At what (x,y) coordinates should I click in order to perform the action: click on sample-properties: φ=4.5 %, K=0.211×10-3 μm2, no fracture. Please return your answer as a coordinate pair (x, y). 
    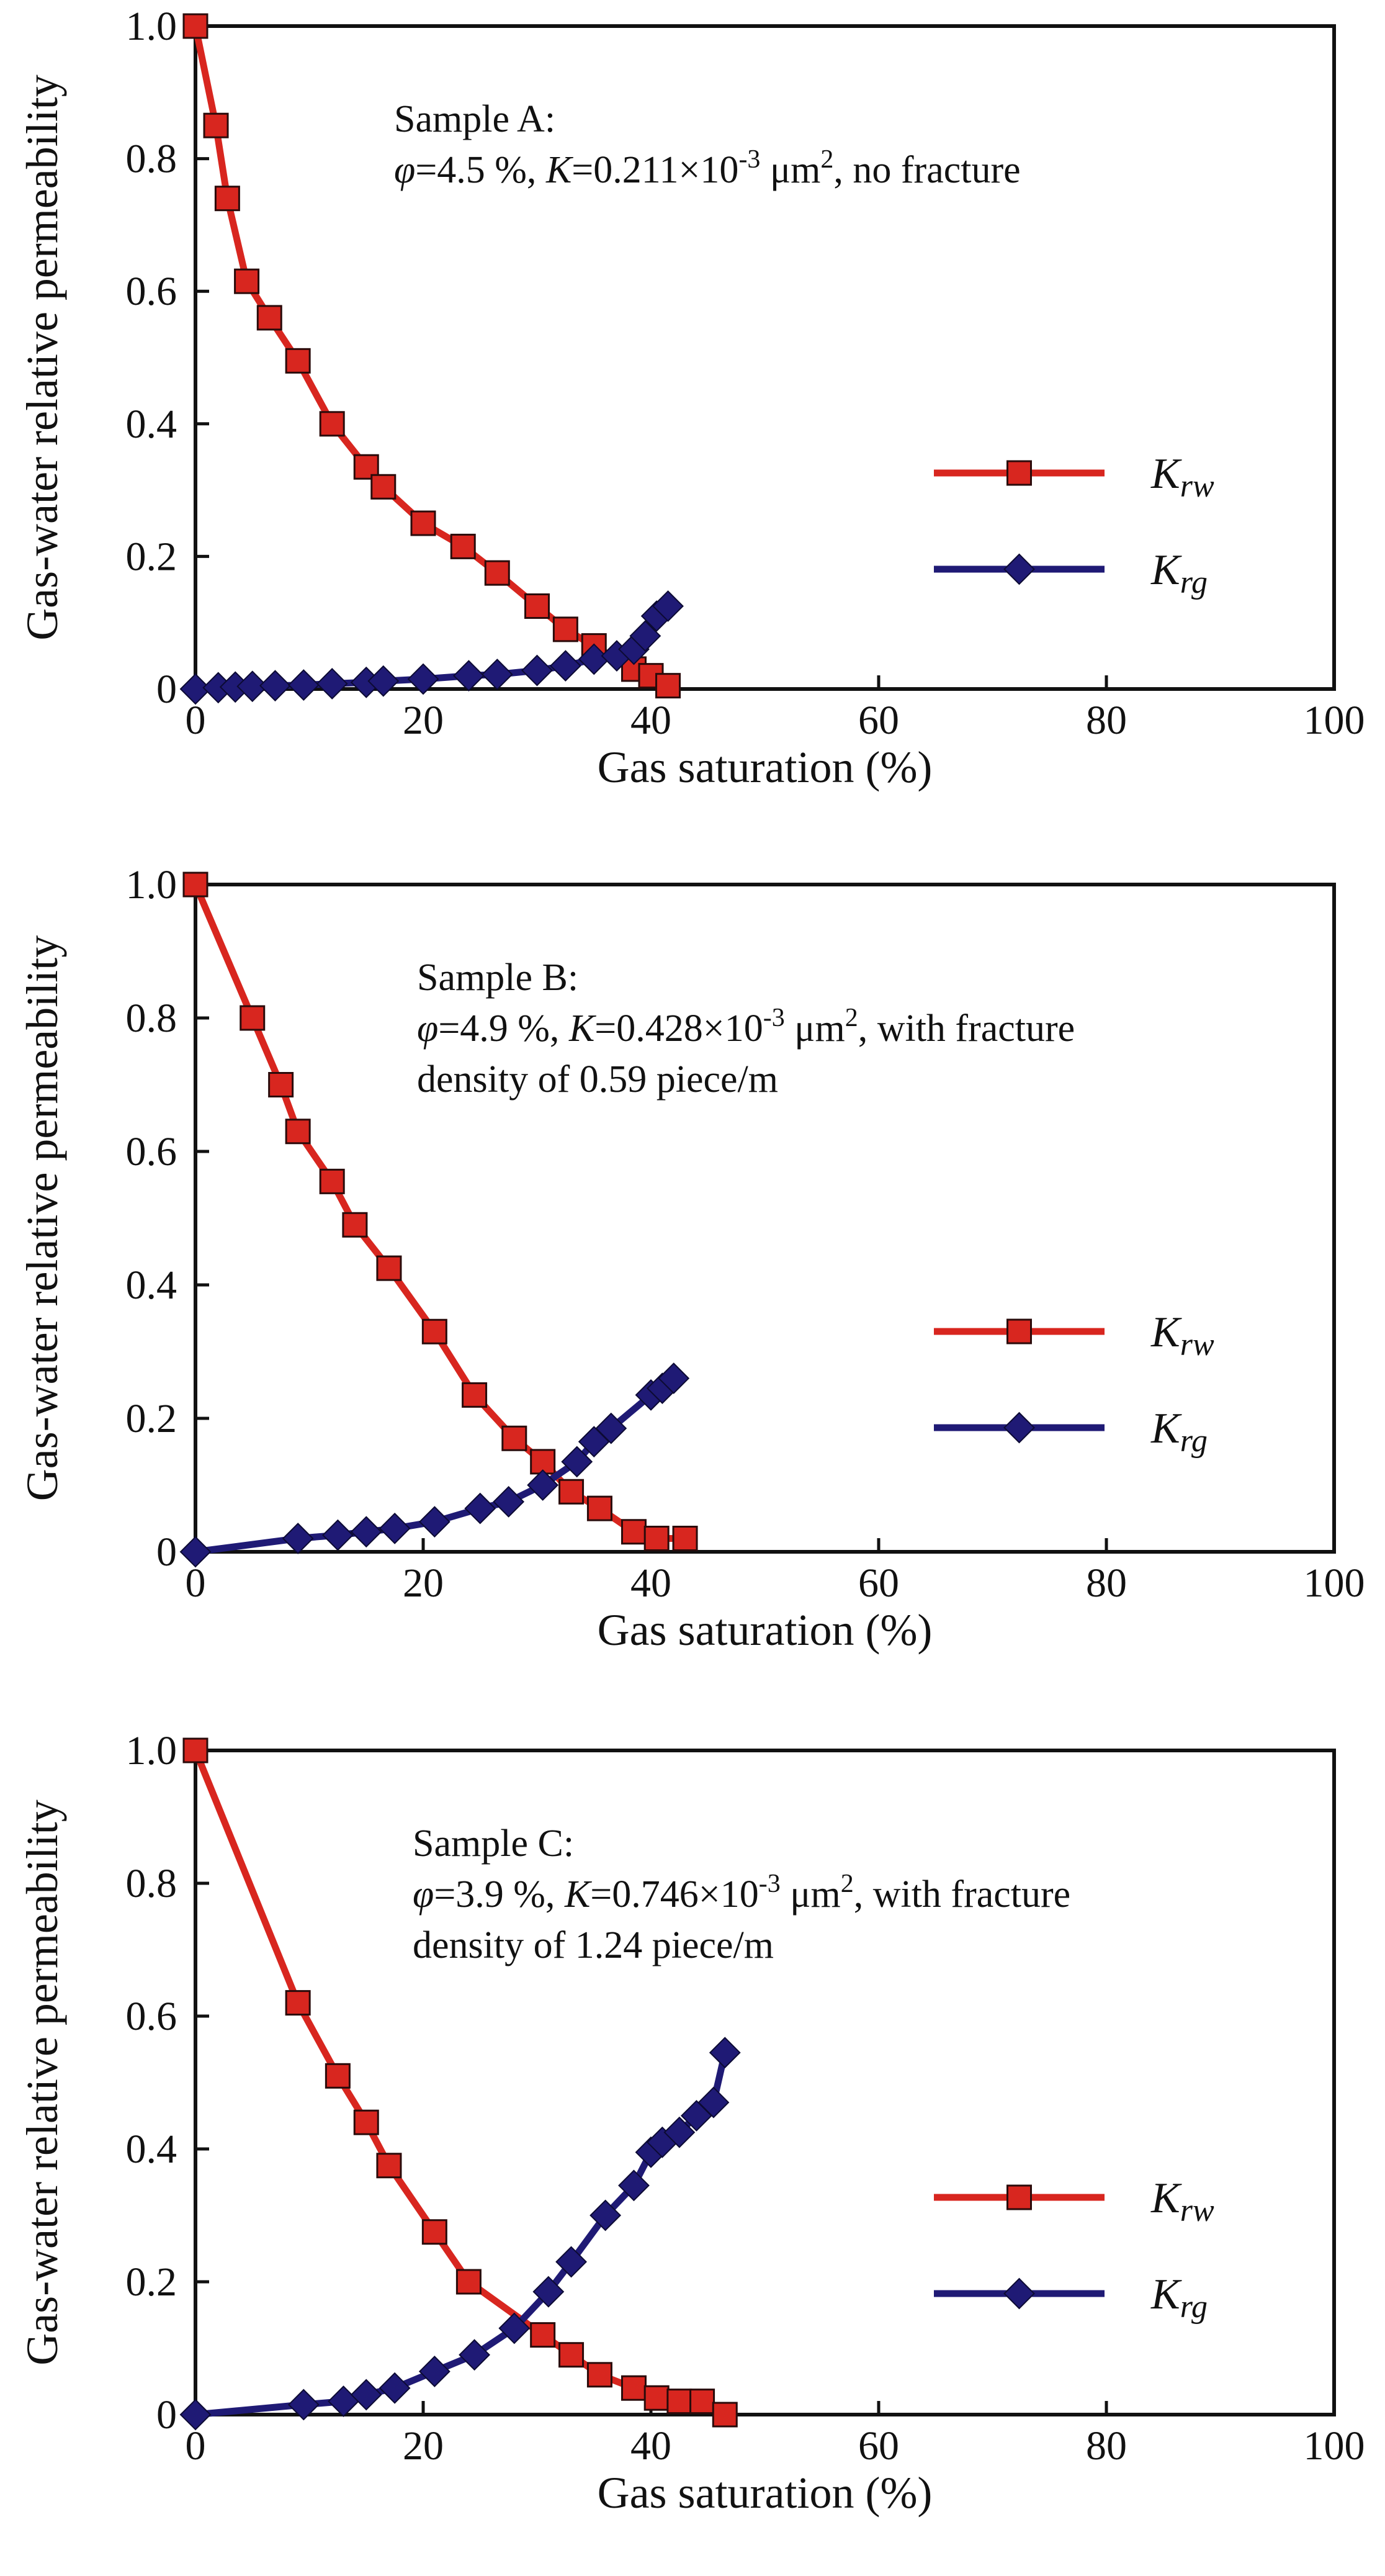
    Looking at the image, I should click on (707, 168).